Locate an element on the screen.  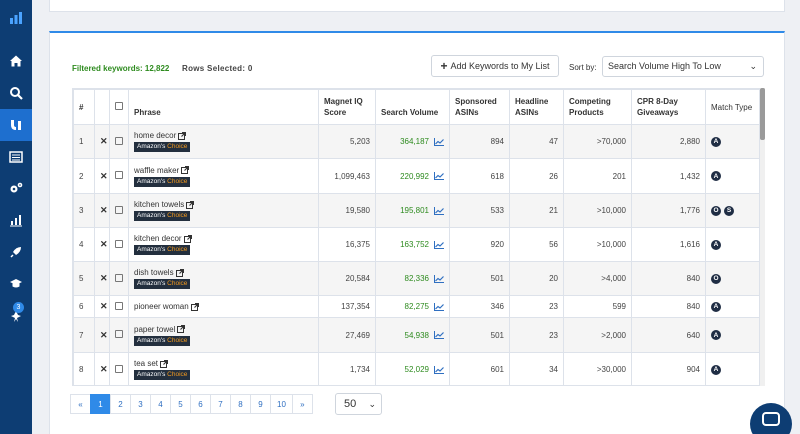
search-volume-value: 163,752 is located at coordinates (414, 244).